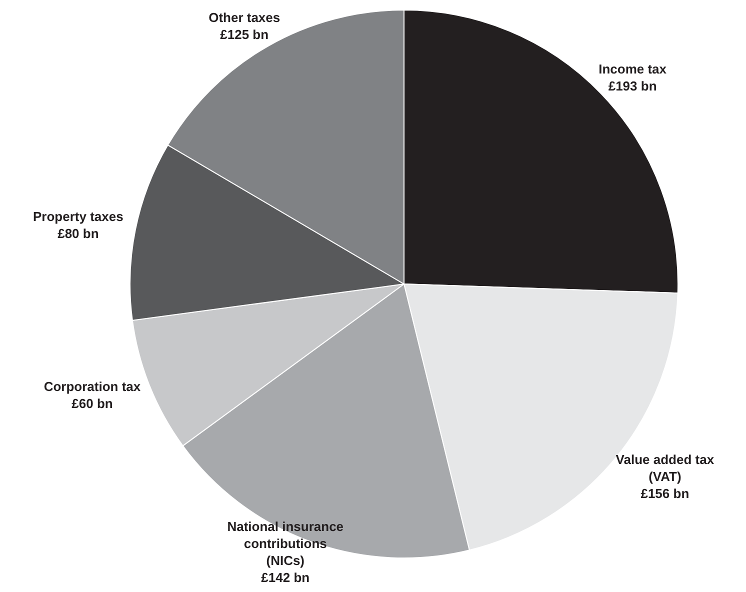 The width and height of the screenshot is (746, 592). I want to click on data-label: £156 bn, so click(665, 493).